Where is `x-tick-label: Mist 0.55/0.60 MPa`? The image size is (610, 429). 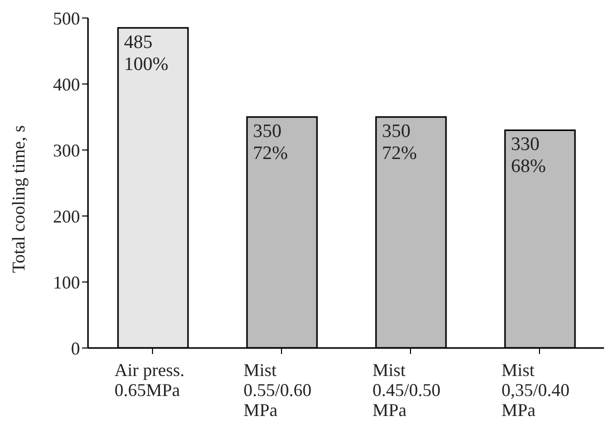 x-tick-label: Mist 0.55/0.60 MPa is located at coordinates (278, 390).